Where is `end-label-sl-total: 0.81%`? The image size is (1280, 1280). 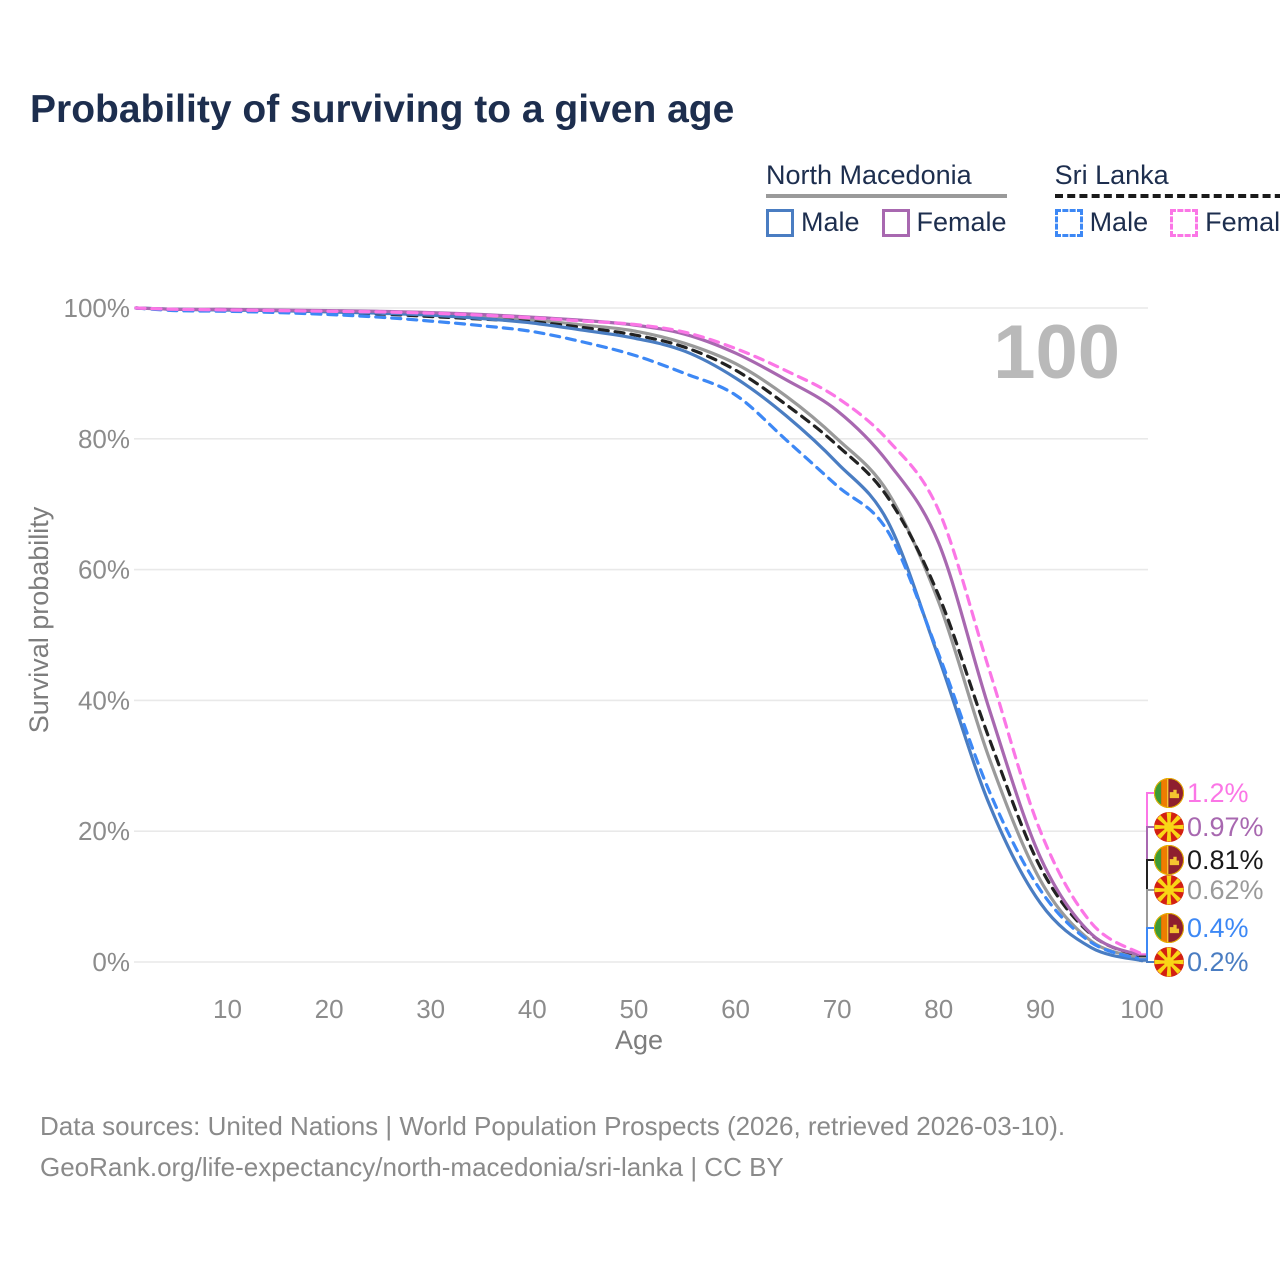
end-label-sl-total: 0.81% is located at coordinates (1209, 860).